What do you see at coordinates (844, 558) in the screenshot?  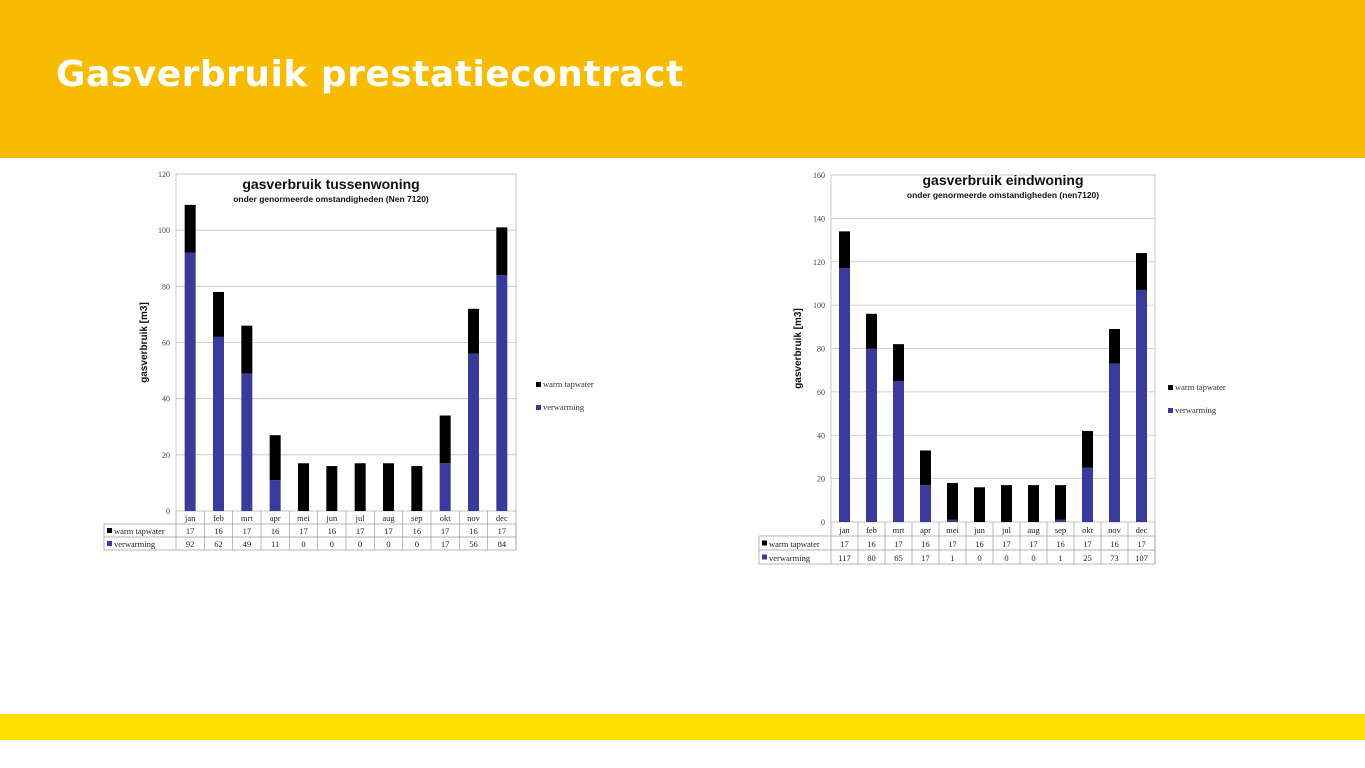 I see `data-label-verwarming: 117` at bounding box center [844, 558].